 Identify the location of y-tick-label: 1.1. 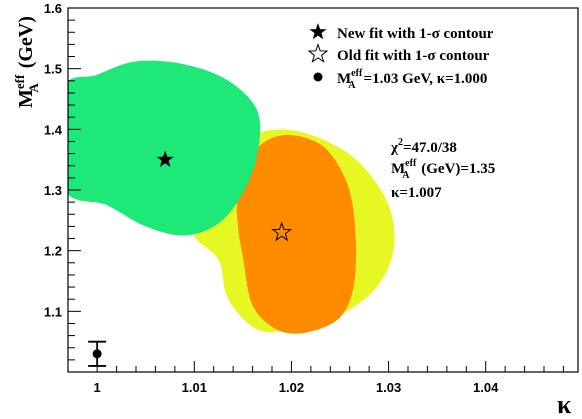
(53, 311).